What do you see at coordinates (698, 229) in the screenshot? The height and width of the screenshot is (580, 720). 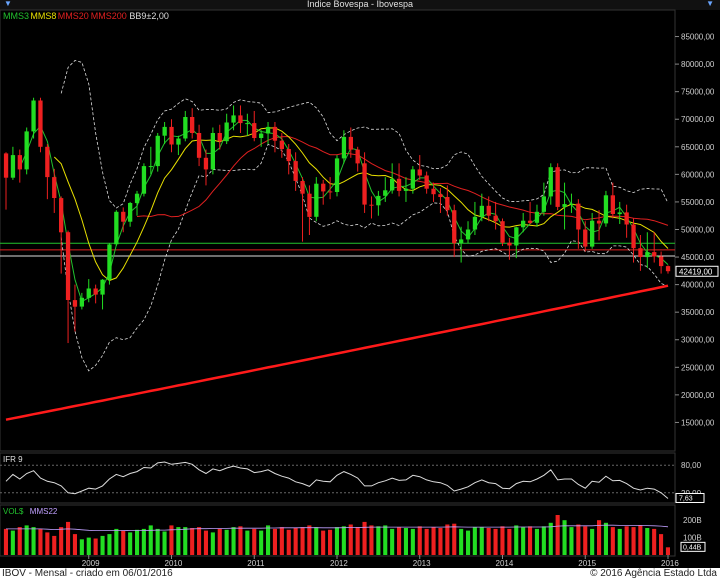 I see `y-tick-label: 50000,00` at bounding box center [698, 229].